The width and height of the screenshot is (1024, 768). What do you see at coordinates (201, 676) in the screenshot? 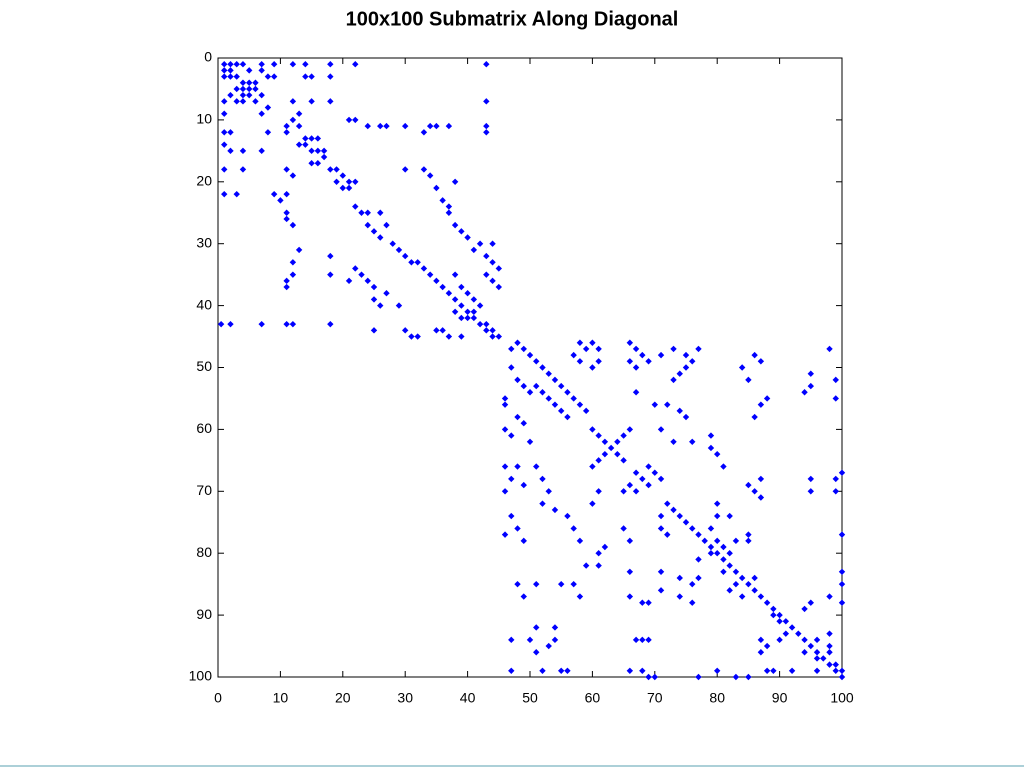
I see `y-tick-label: 100` at bounding box center [201, 676].